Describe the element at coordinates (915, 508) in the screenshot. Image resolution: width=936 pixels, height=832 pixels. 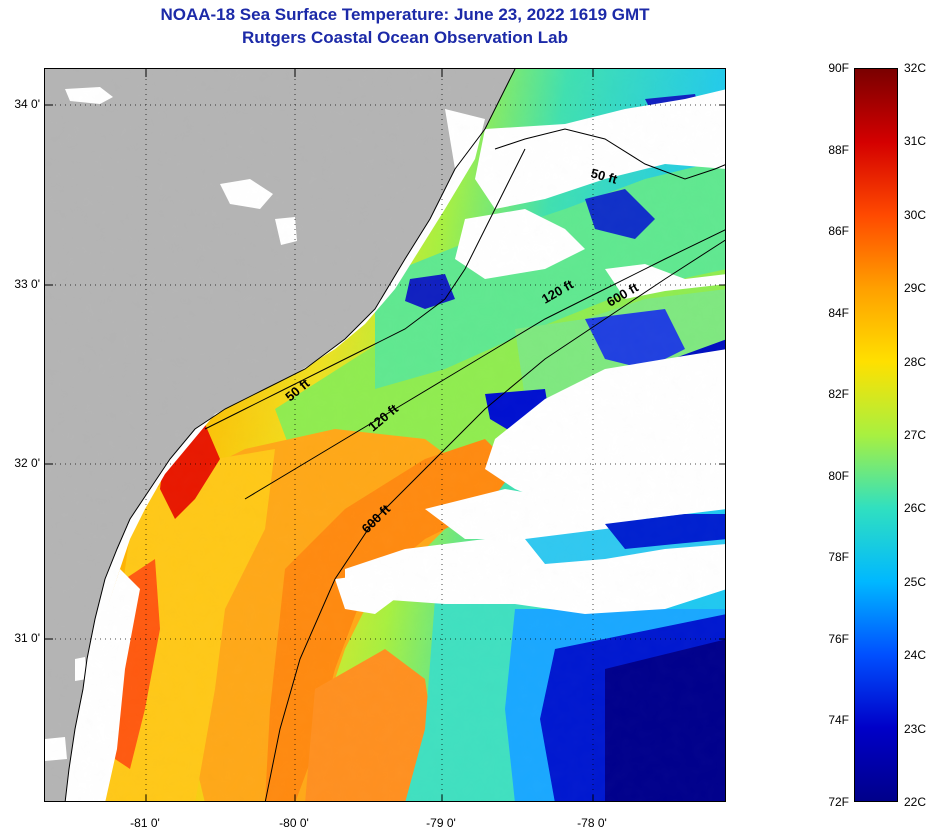
I see `colorbar-c-label: 26C` at that location.